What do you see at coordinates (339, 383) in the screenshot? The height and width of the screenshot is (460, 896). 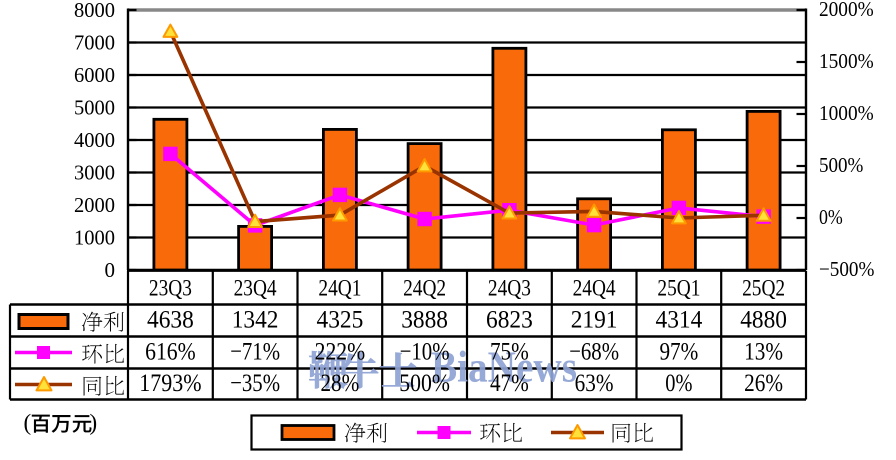 I see `svg-text: 28%` at bounding box center [339, 383].